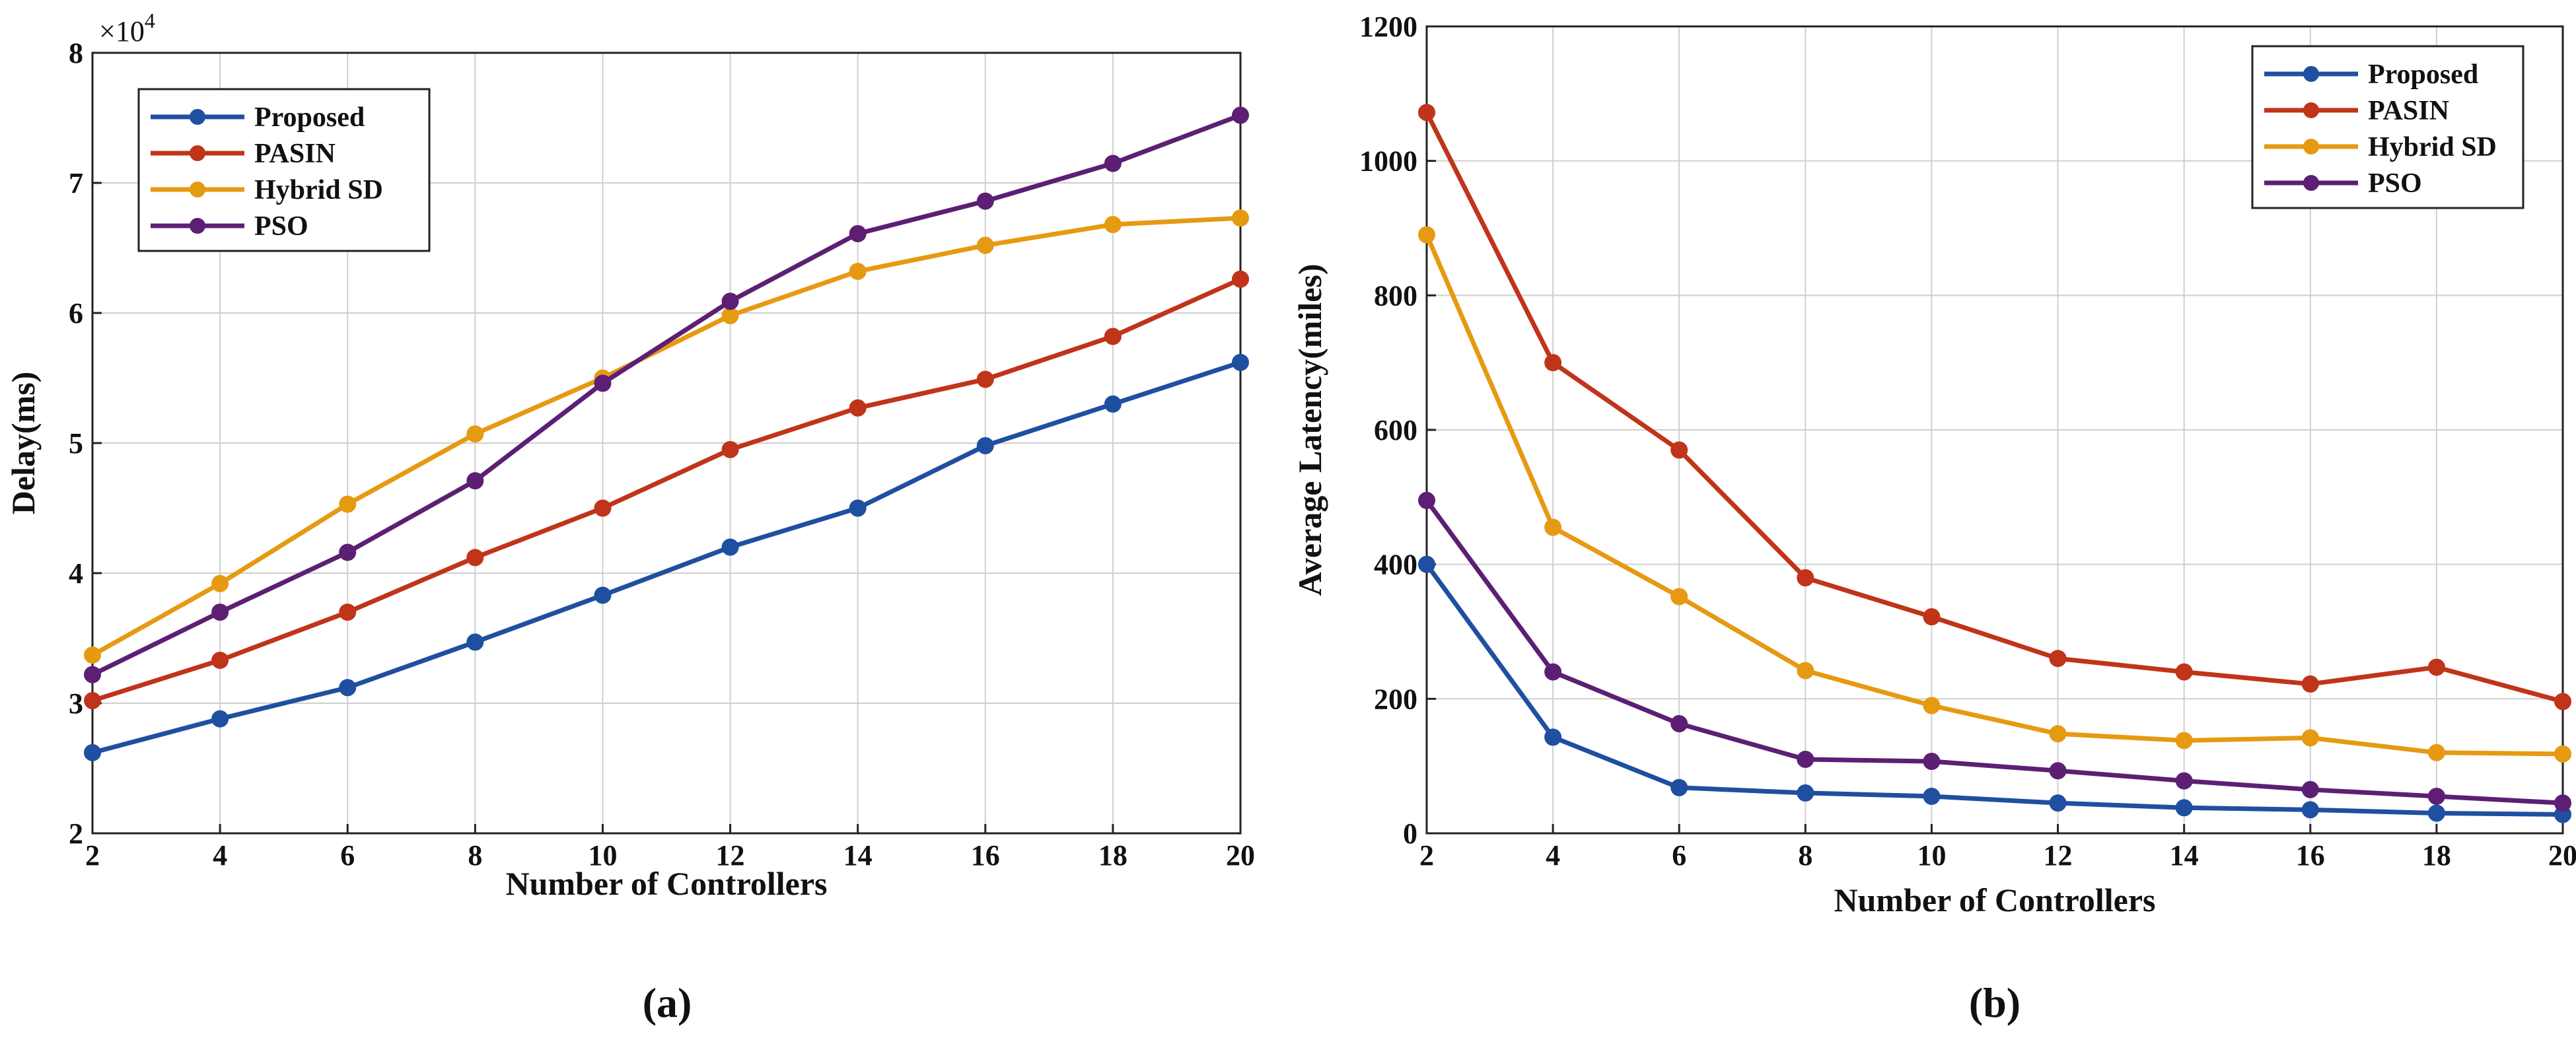 The width and height of the screenshot is (2576, 1038). I want to click on y-tick-label: 6, so click(76, 313).